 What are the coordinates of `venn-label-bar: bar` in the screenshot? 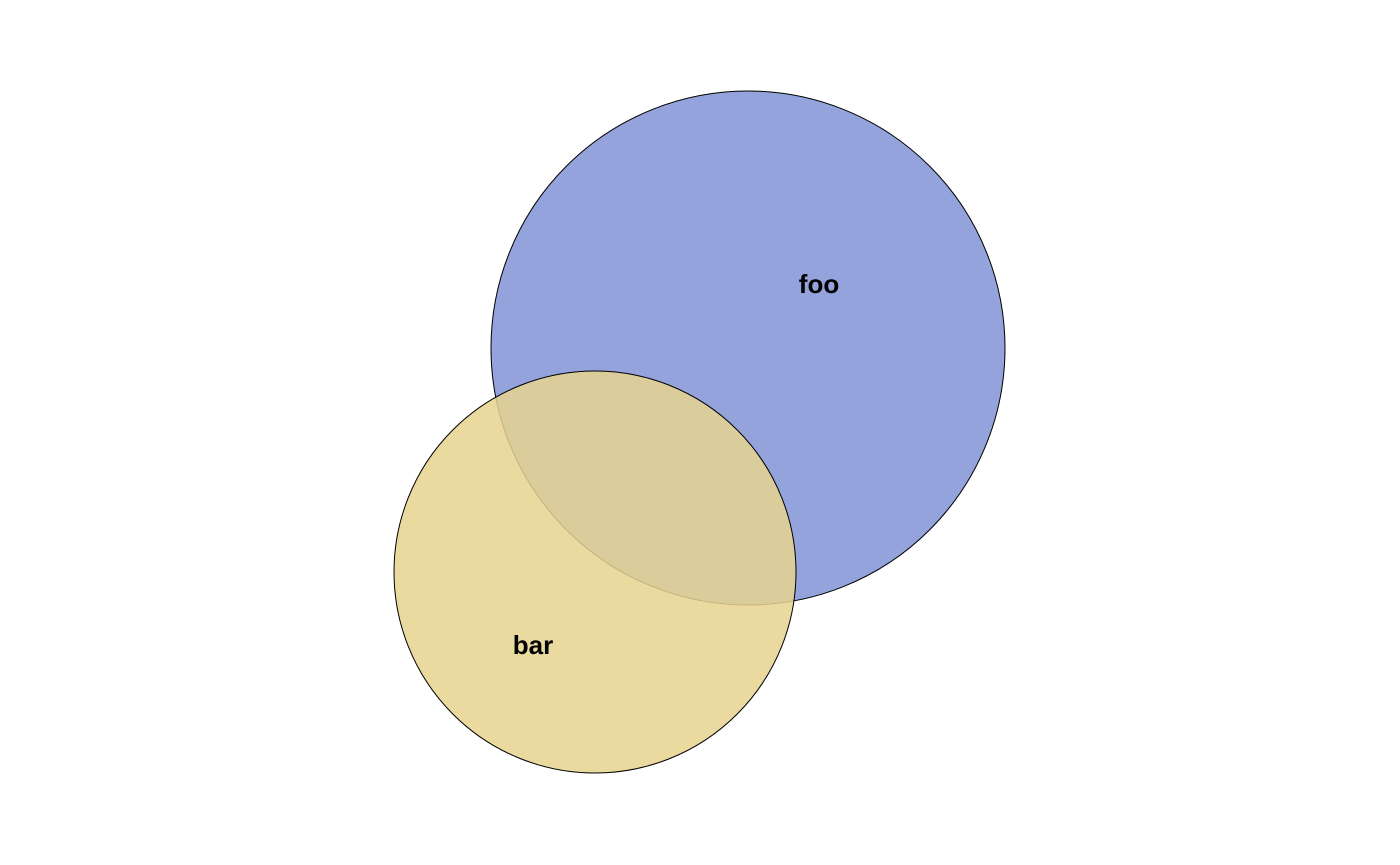 It's located at (533, 645).